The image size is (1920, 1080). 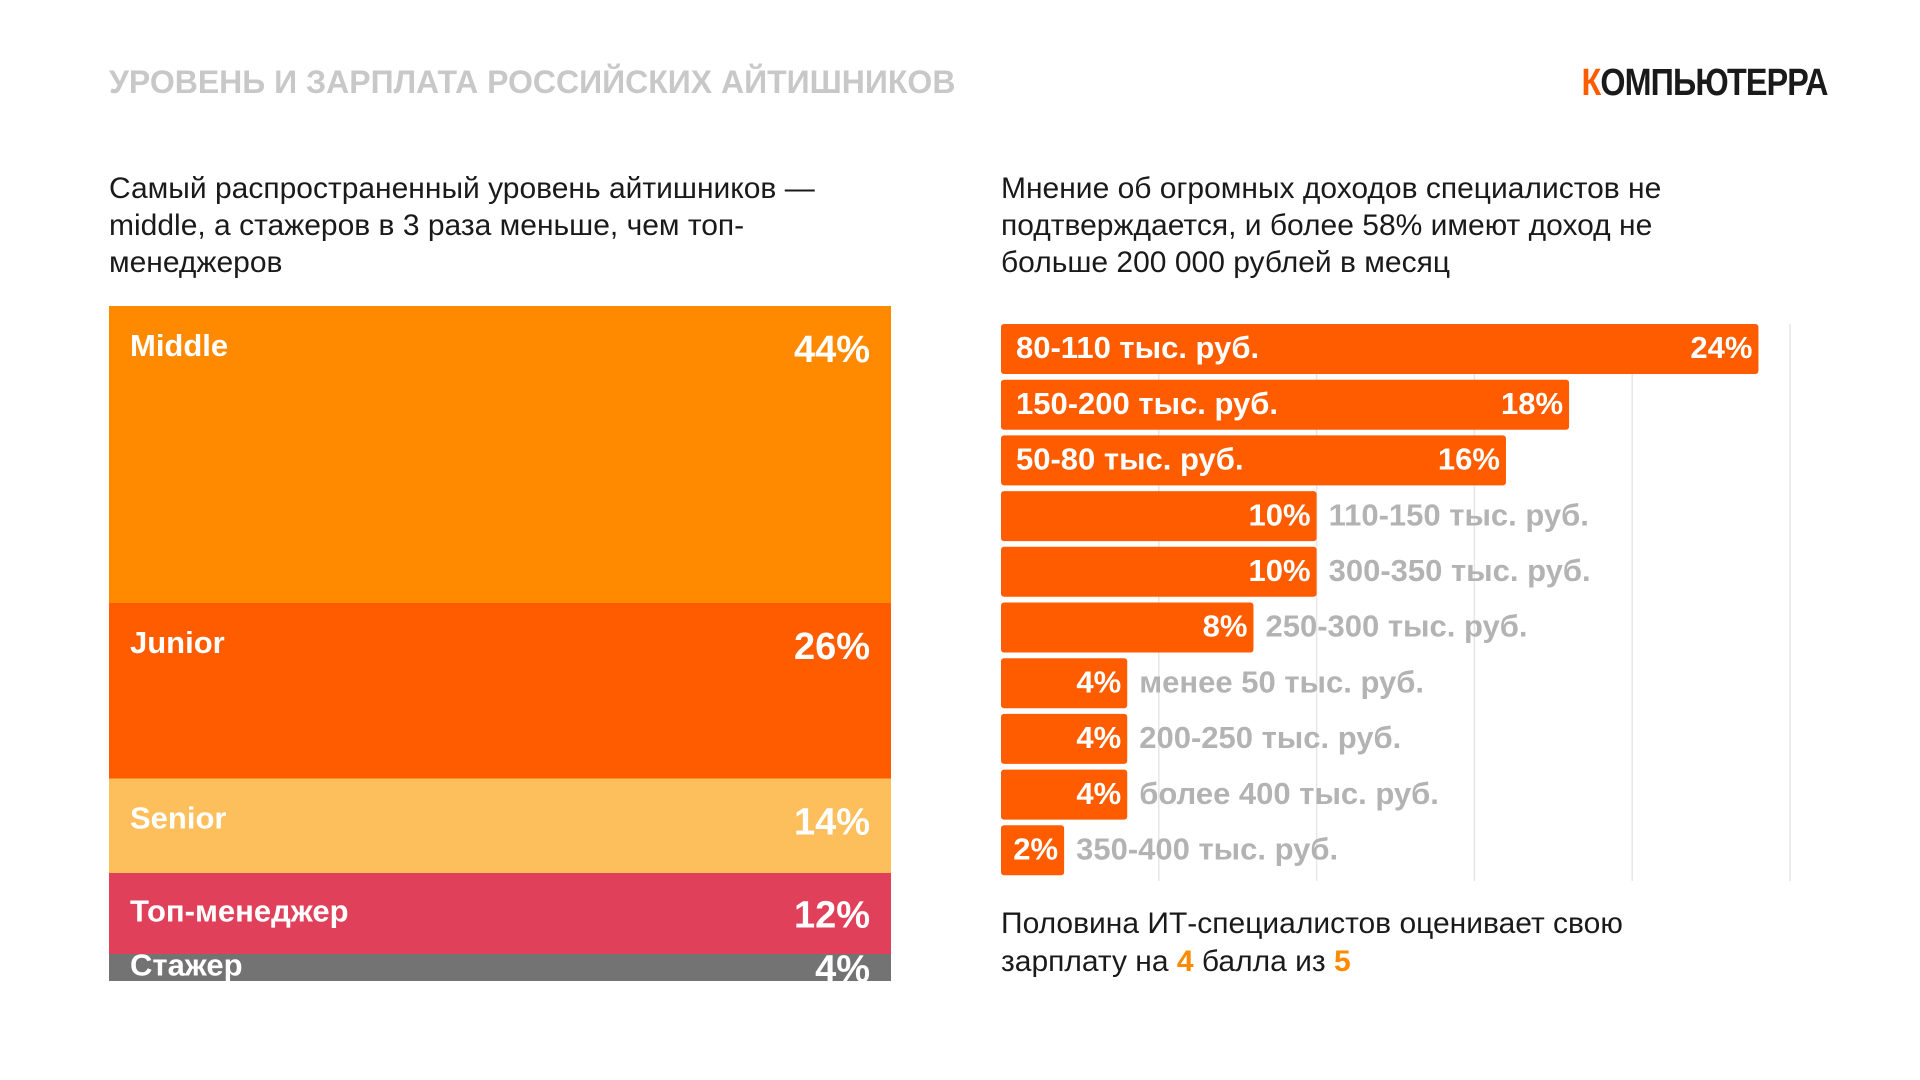 I want to click on segment-label: Топ-менеджер, so click(x=239, y=911).